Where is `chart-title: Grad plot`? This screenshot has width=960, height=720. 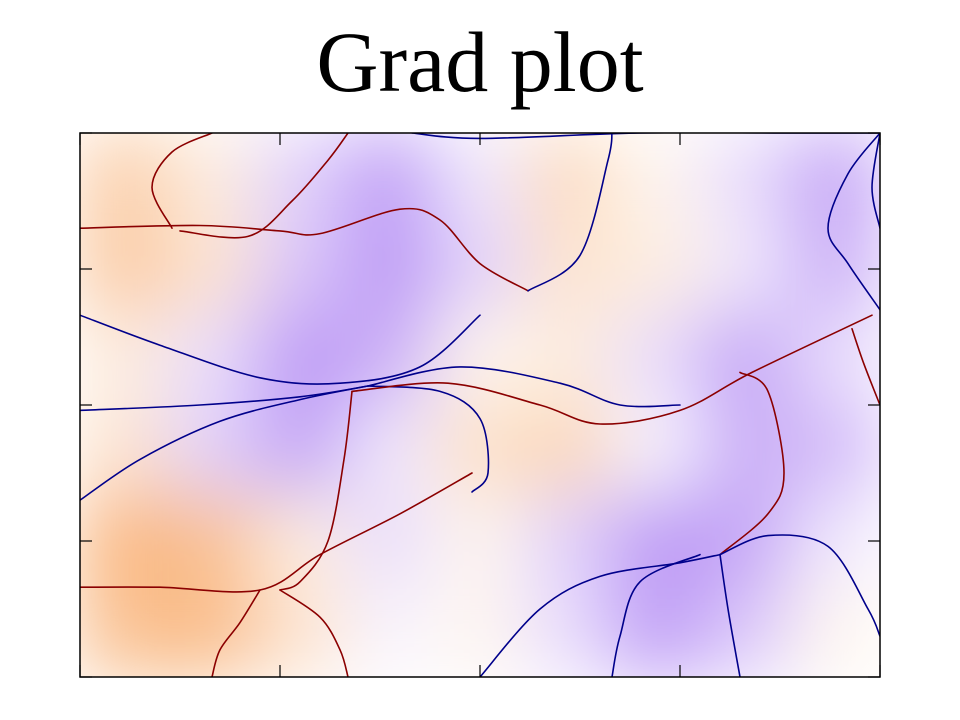
chart-title: Grad plot is located at coordinates (480, 62).